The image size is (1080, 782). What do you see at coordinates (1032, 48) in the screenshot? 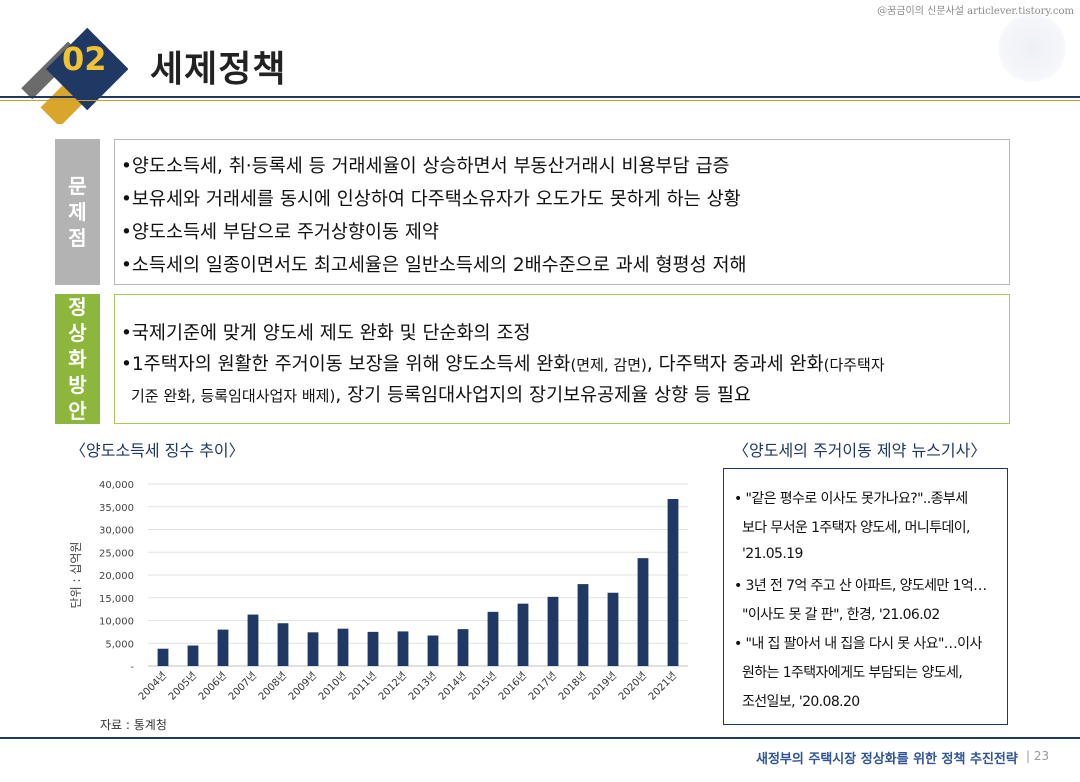
I see `seal-watermark` at bounding box center [1032, 48].